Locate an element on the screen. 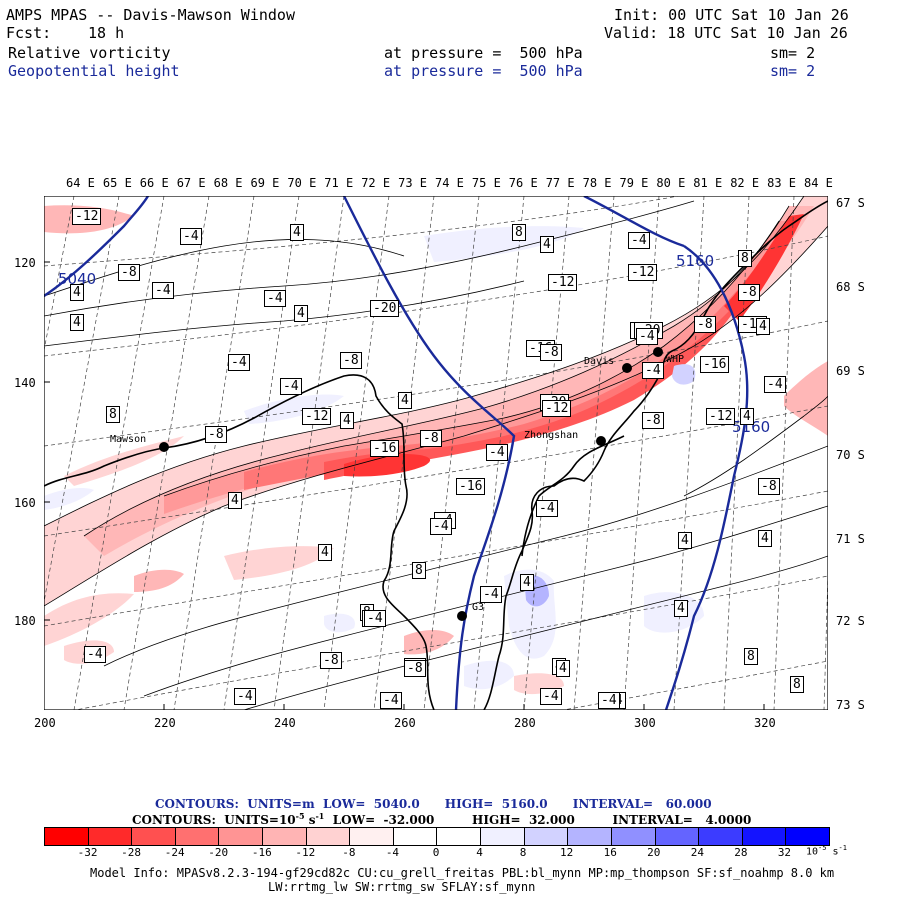 This screenshot has height=900, width=900. colorbar-tick-label: -20 is located at coordinates (218, 852).